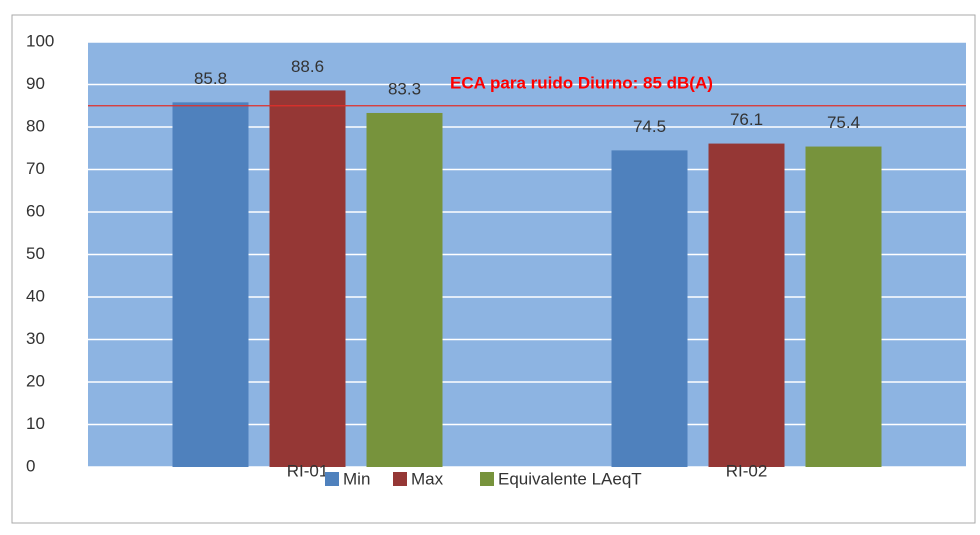  I want to click on y-tick-label: 20, so click(35, 380).